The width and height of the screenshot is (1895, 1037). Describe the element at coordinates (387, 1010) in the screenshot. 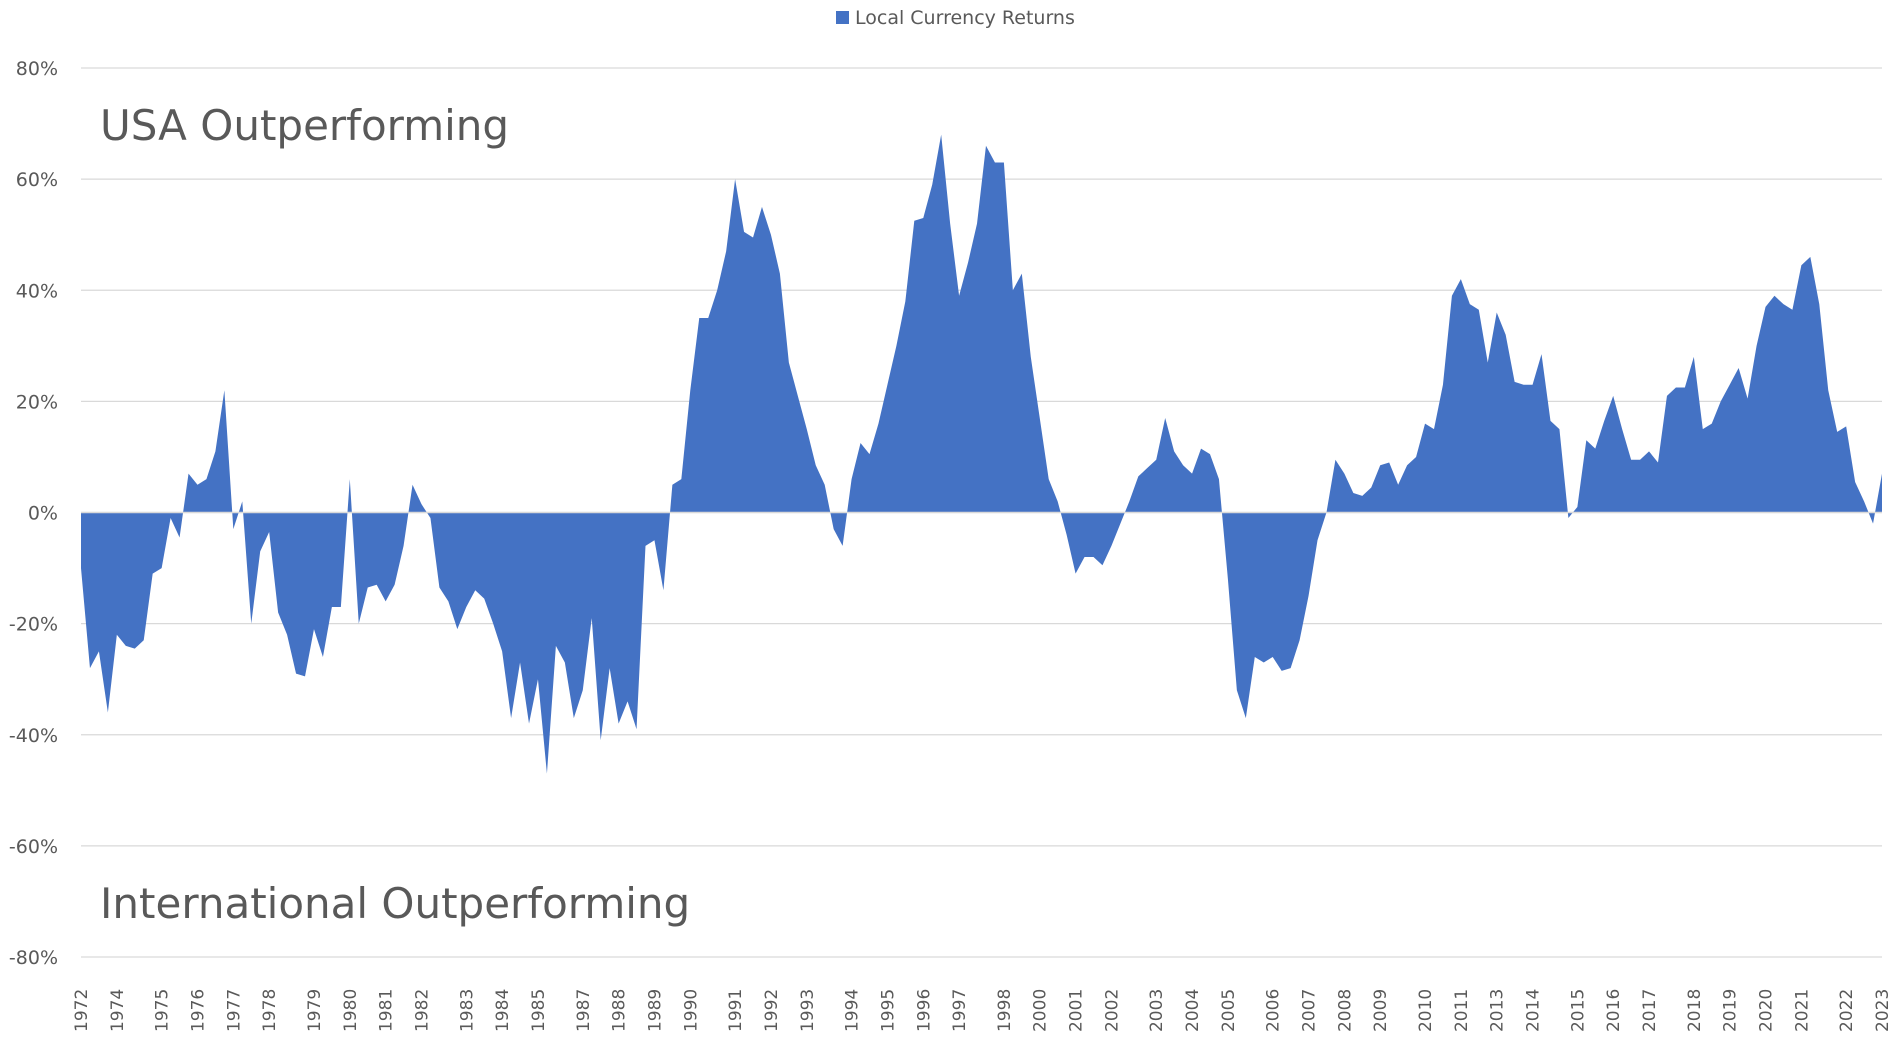

I see `x-tick-label: 1981` at that location.